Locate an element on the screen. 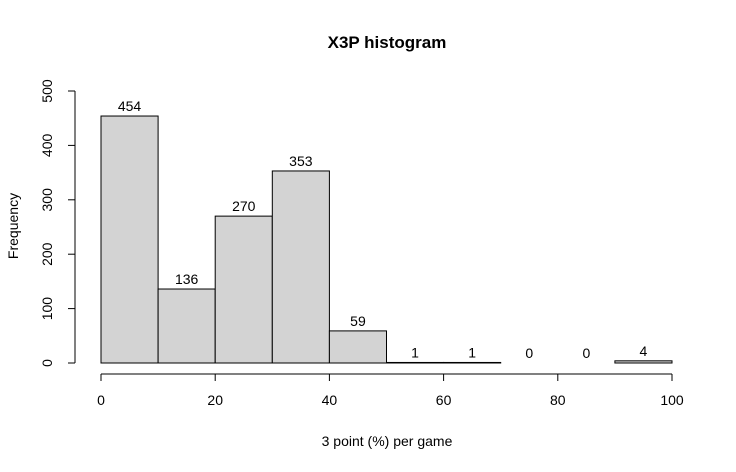 Image resolution: width=736 pixels, height=472 pixels. bar-count-label: 4 is located at coordinates (644, 351).